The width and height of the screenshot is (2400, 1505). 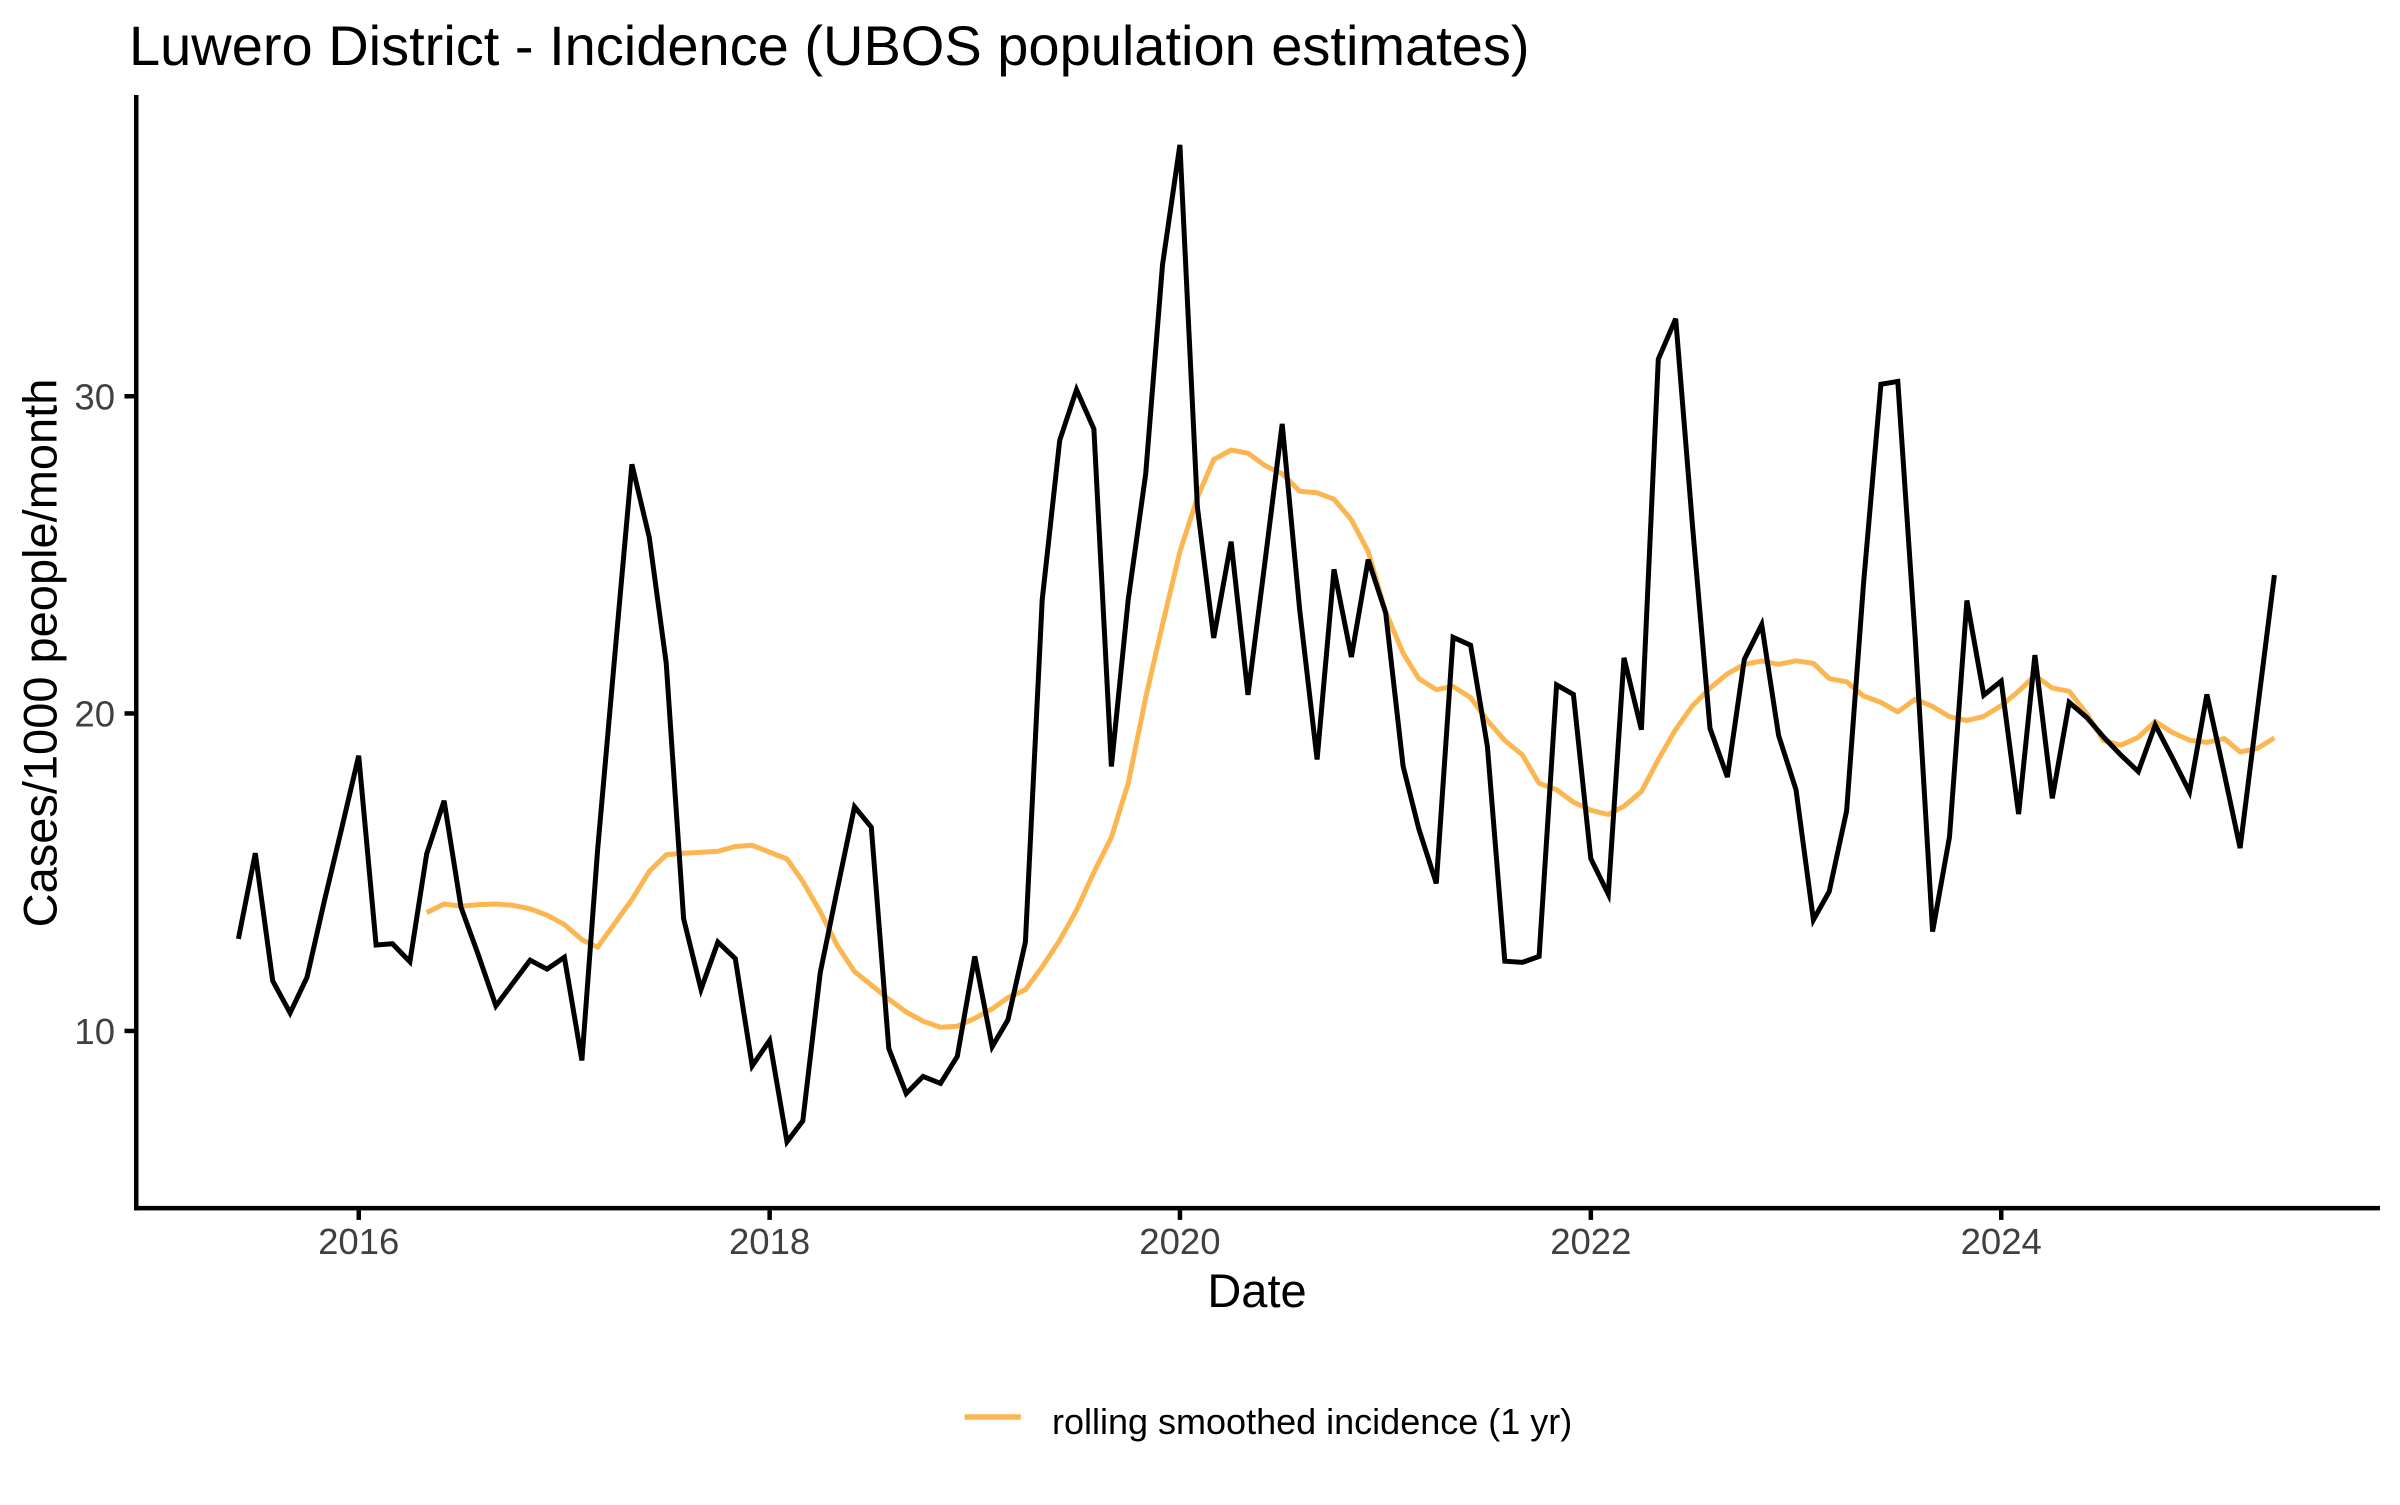 What do you see at coordinates (1590, 1241) in the screenshot?
I see `svg-text: 2022` at bounding box center [1590, 1241].